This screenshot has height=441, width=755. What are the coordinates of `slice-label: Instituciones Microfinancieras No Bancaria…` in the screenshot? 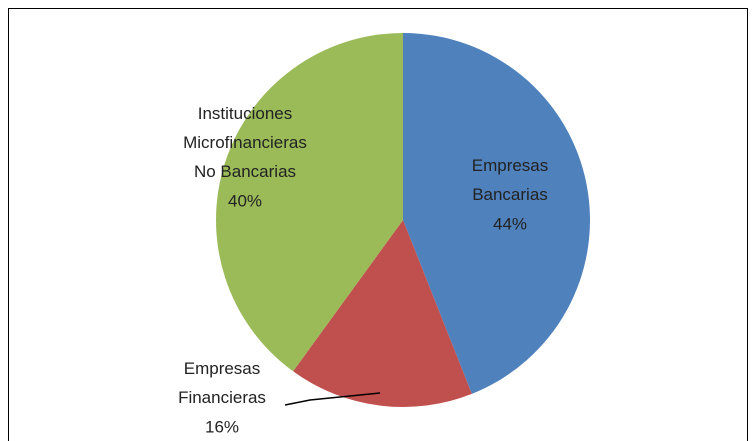 It's located at (245, 142).